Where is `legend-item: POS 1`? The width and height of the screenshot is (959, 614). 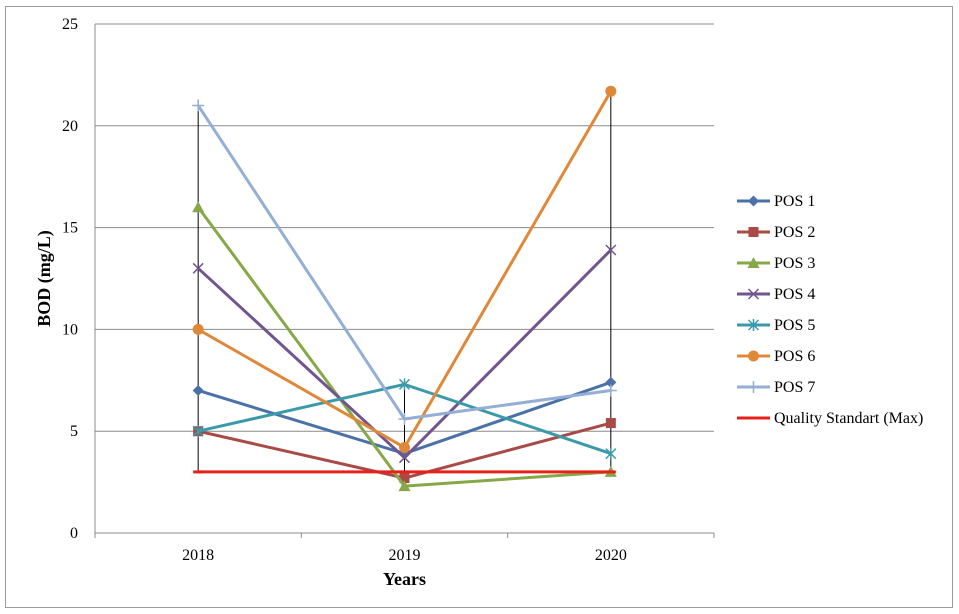 legend-item: POS 1 is located at coordinates (776, 201).